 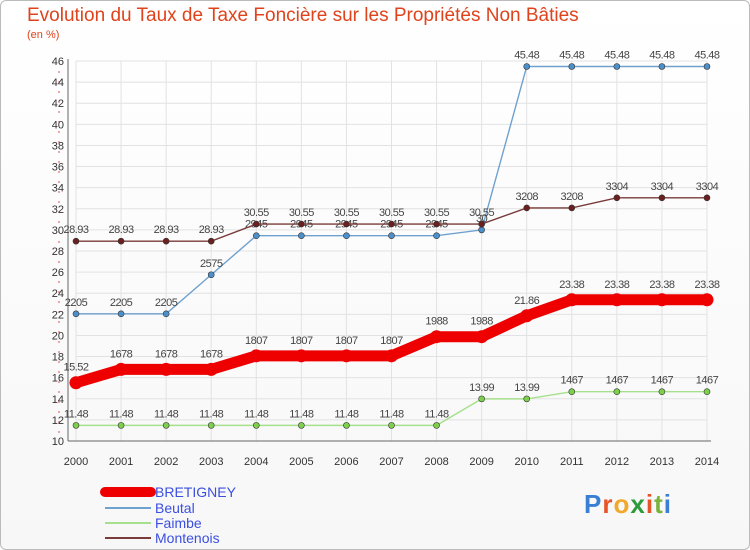 I want to click on legend-label-beutal: Beutal, so click(x=175, y=508).